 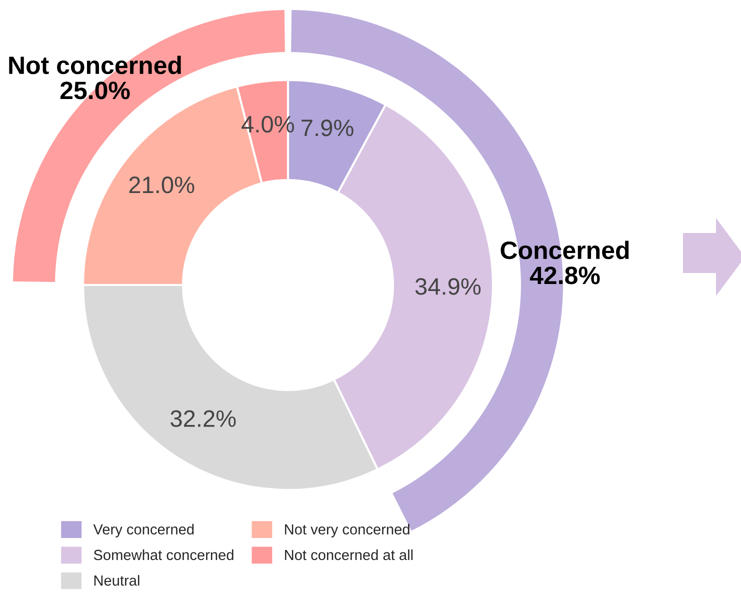 I want to click on data-label: 34.9%, so click(x=448, y=286).